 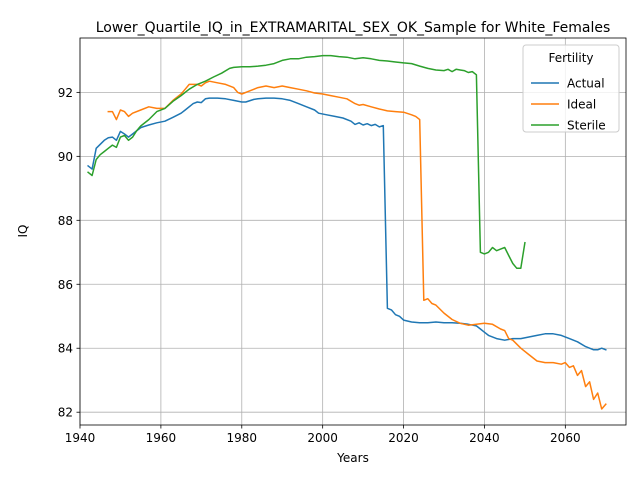 What do you see at coordinates (322, 438) in the screenshot?
I see `x-tick-label: 2000` at bounding box center [322, 438].